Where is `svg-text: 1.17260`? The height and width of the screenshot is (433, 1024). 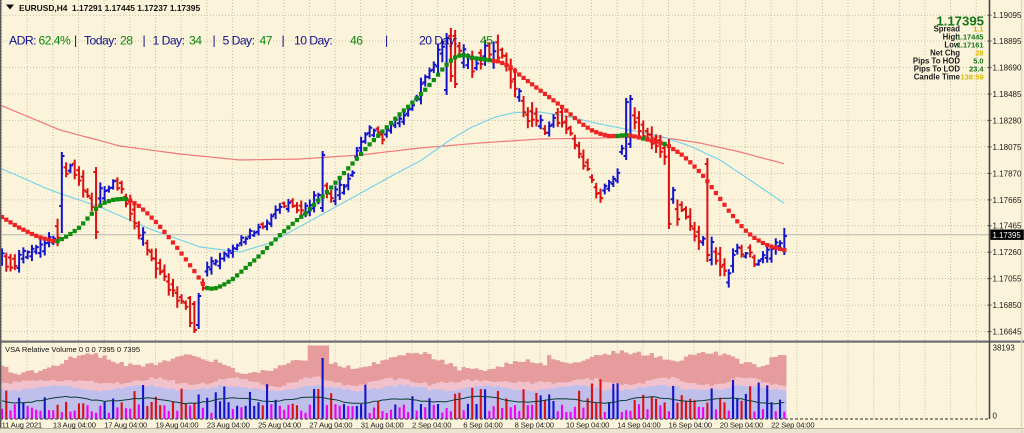
svg-text: 1.17260 is located at coordinates (1007, 252).